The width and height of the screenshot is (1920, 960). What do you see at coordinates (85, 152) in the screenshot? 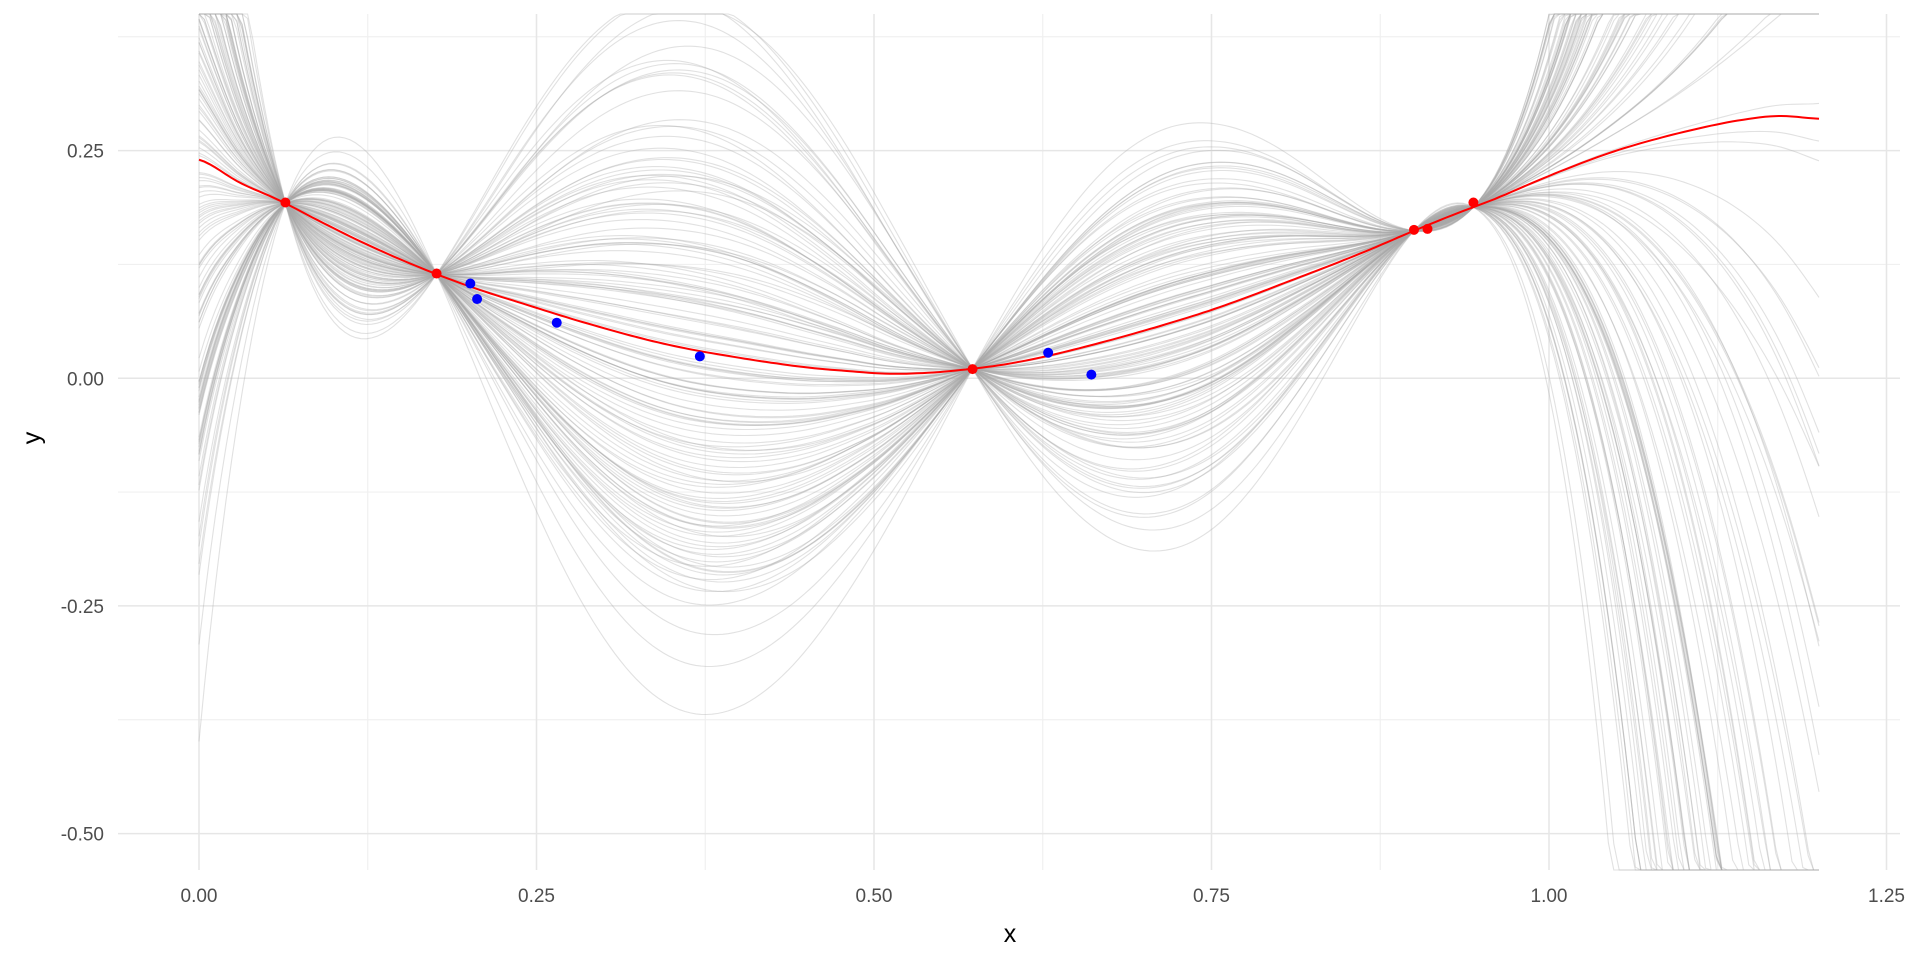
I see `y-tick-label: 0.25` at bounding box center [85, 152].